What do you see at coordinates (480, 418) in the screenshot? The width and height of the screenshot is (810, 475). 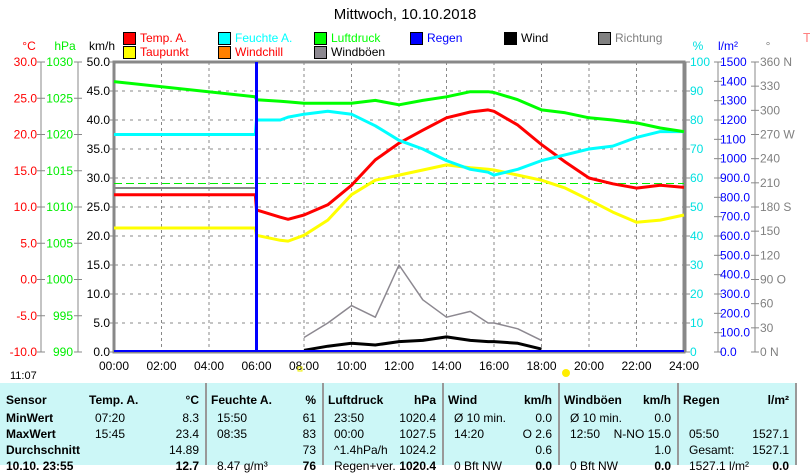 I see `cell-label: Ø 10 min.` at bounding box center [480, 418].